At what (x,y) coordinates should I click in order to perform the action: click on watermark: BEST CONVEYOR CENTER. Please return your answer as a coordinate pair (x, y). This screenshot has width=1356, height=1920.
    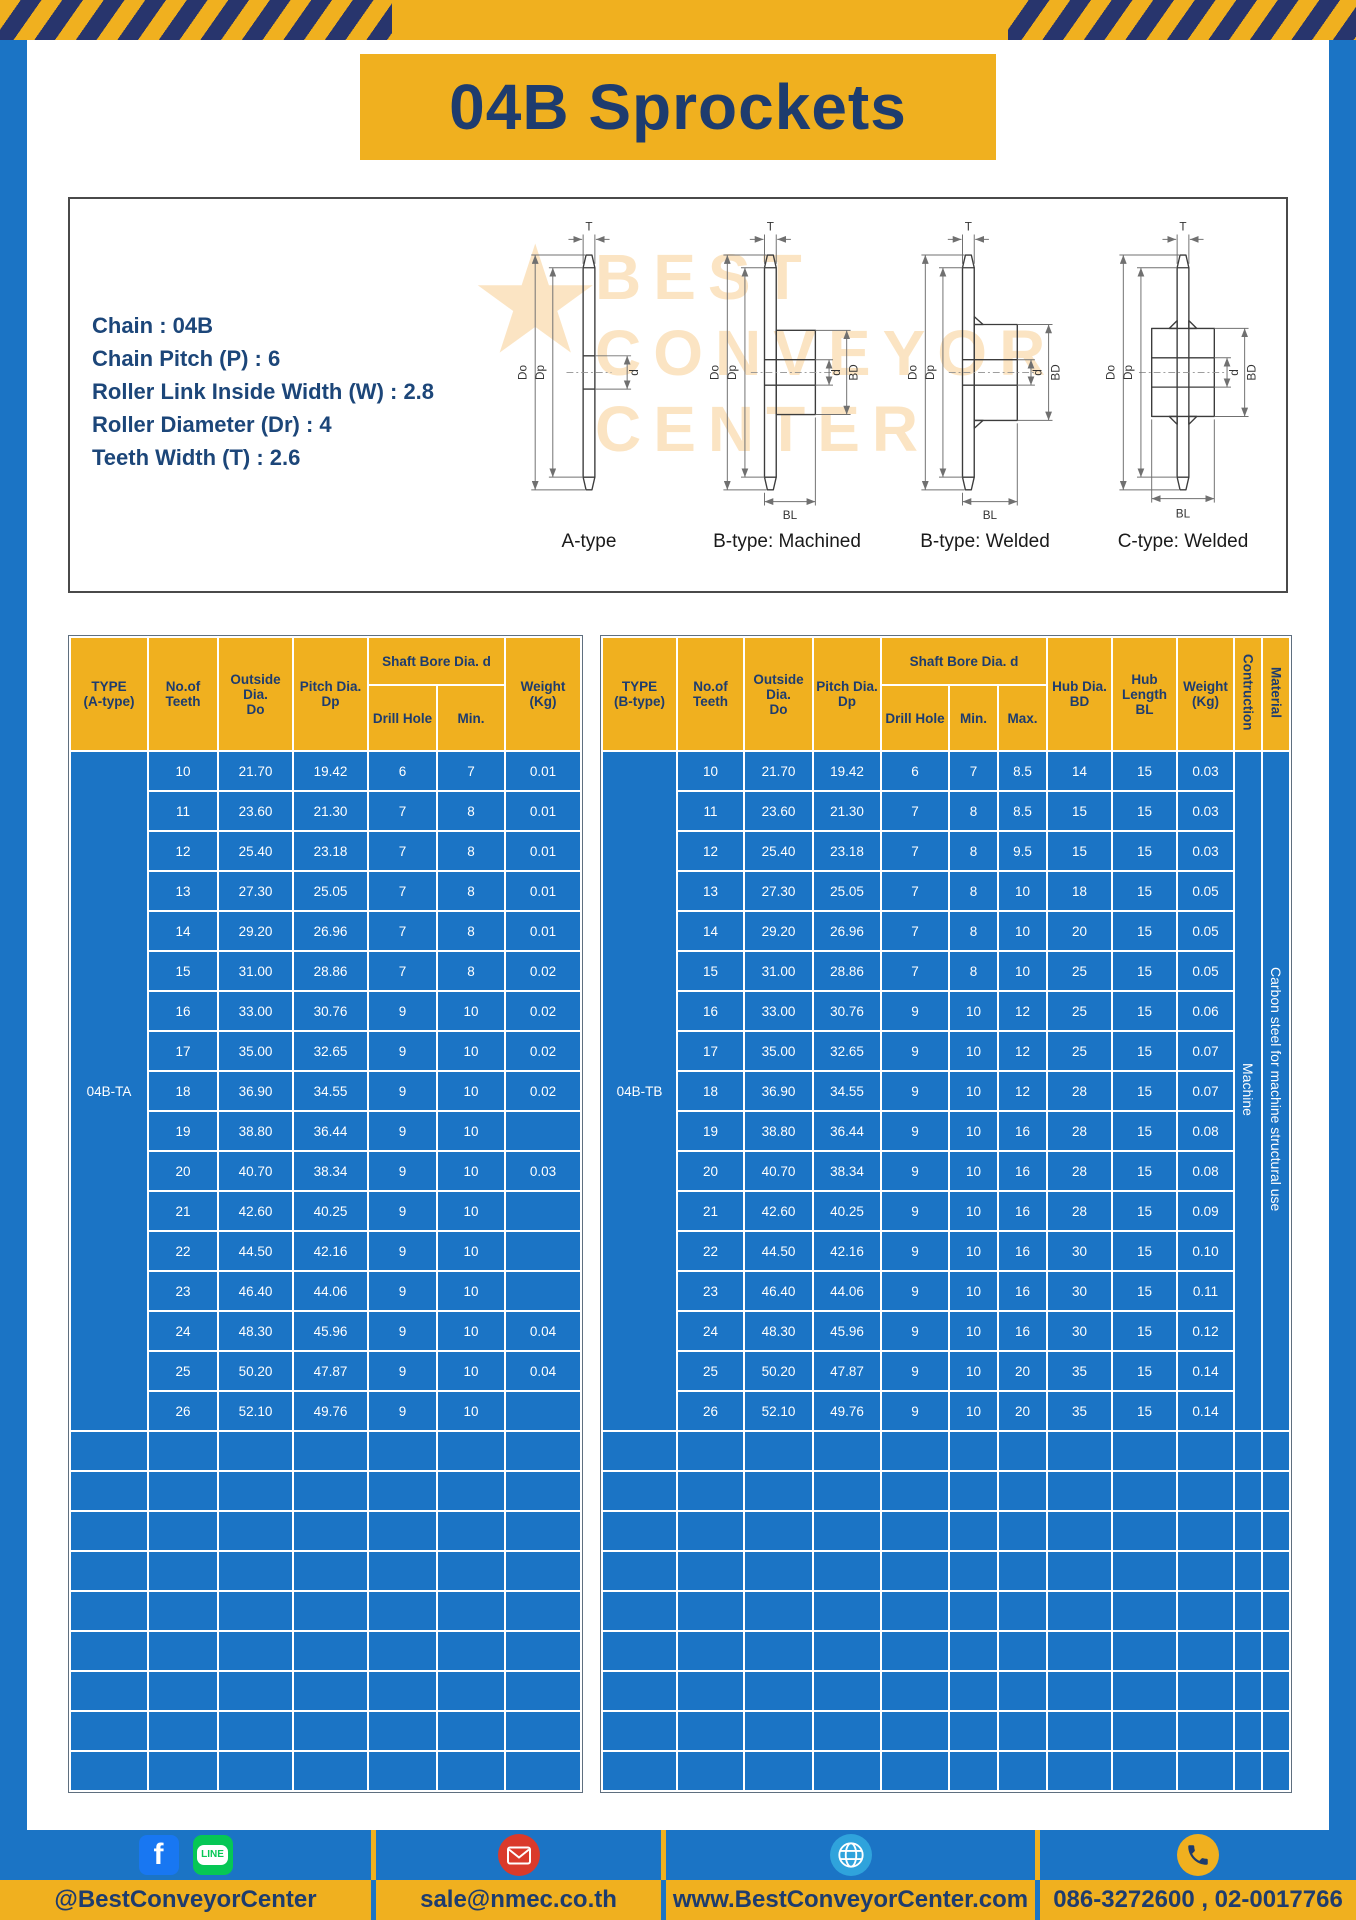
    Looking at the image, I should click on (826, 353).